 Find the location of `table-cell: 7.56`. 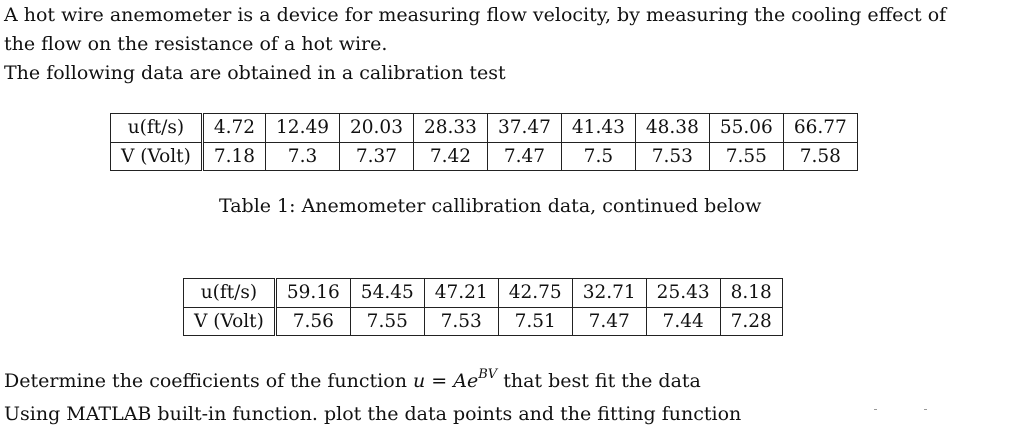

table-cell: 7.56 is located at coordinates (312, 321).